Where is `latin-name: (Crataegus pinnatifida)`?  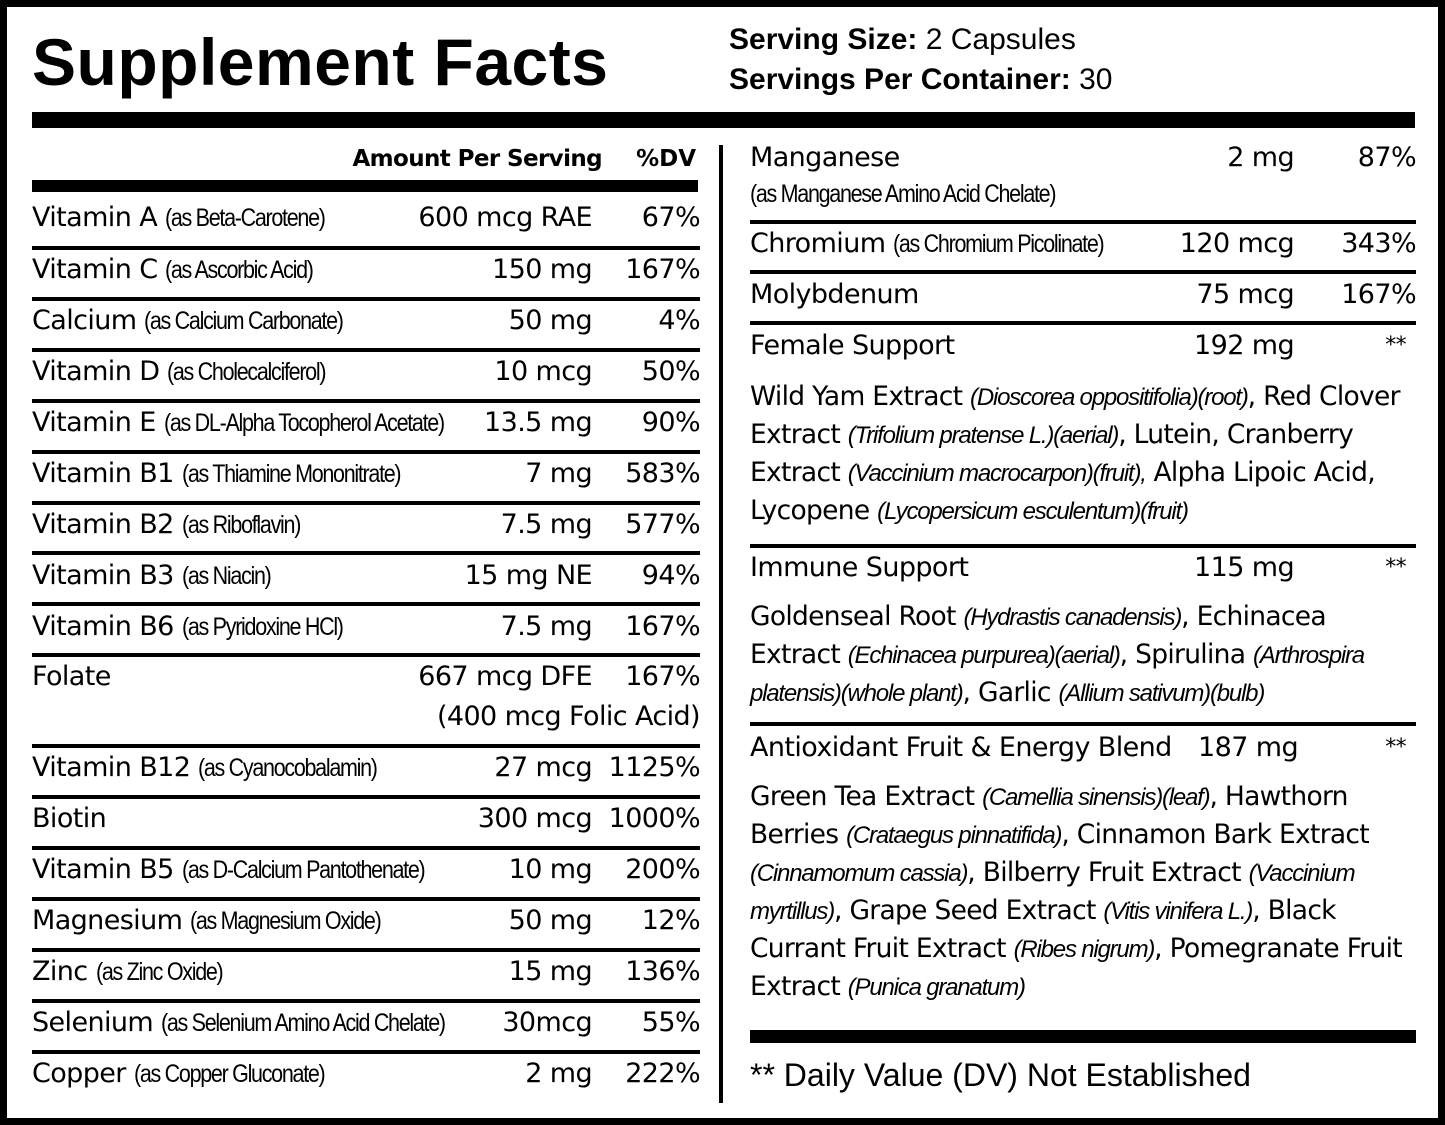 latin-name: (Crataegus pinnatifida) is located at coordinates (954, 835).